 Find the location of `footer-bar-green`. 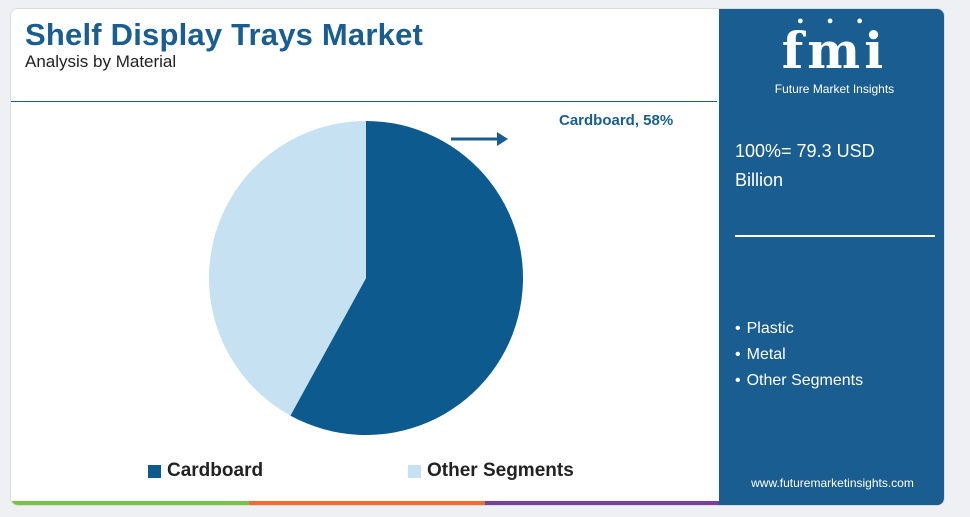

footer-bar-green is located at coordinates (130, 503).